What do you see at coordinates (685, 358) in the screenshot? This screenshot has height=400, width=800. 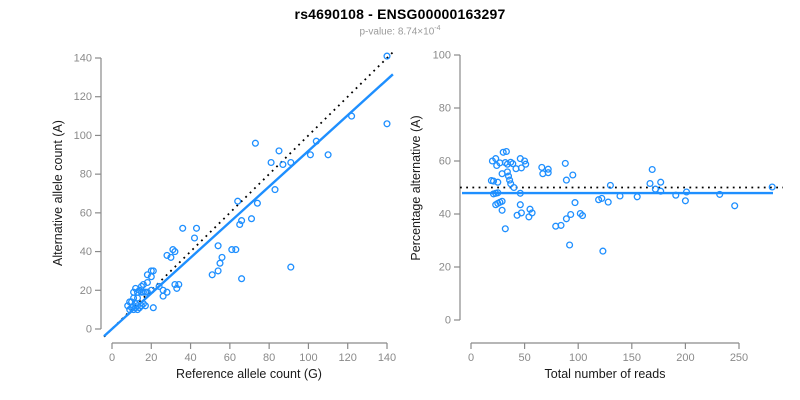 I see `x-axis-tick-label: 200` at bounding box center [685, 358].